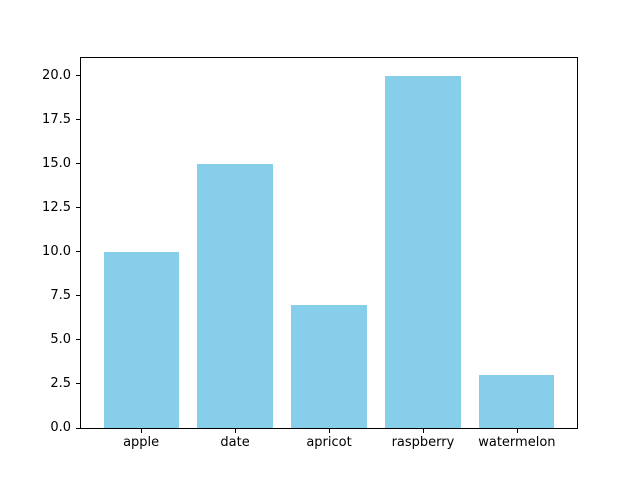  I want to click on x-tick-label-watermelon: watermelon, so click(517, 442).